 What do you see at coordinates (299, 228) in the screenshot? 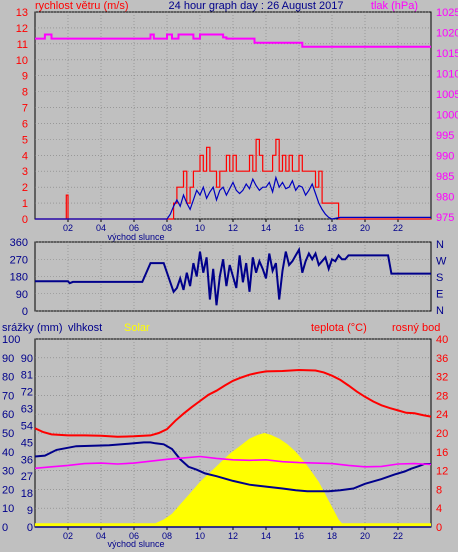
I see `top-xlabel-16: 16` at bounding box center [299, 228].